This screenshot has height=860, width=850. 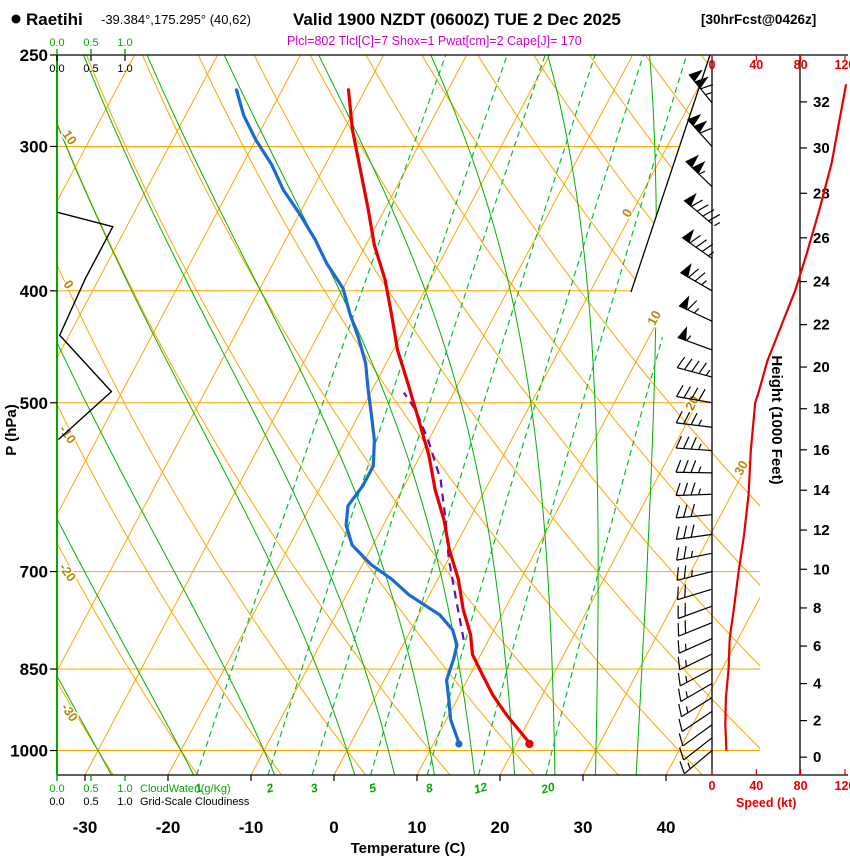 I want to click on surface-temperature-dot, so click(x=529, y=744).